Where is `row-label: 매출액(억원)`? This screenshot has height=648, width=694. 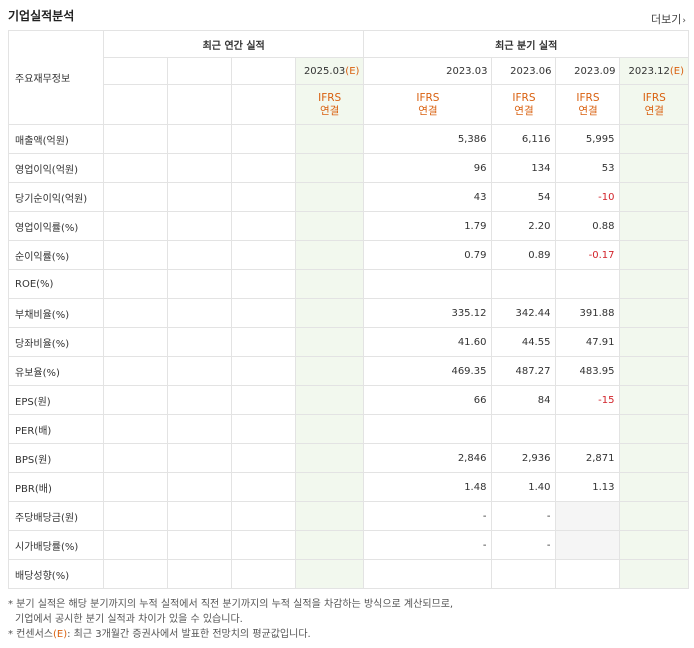 row-label: 매출액(억원) is located at coordinates (56, 139).